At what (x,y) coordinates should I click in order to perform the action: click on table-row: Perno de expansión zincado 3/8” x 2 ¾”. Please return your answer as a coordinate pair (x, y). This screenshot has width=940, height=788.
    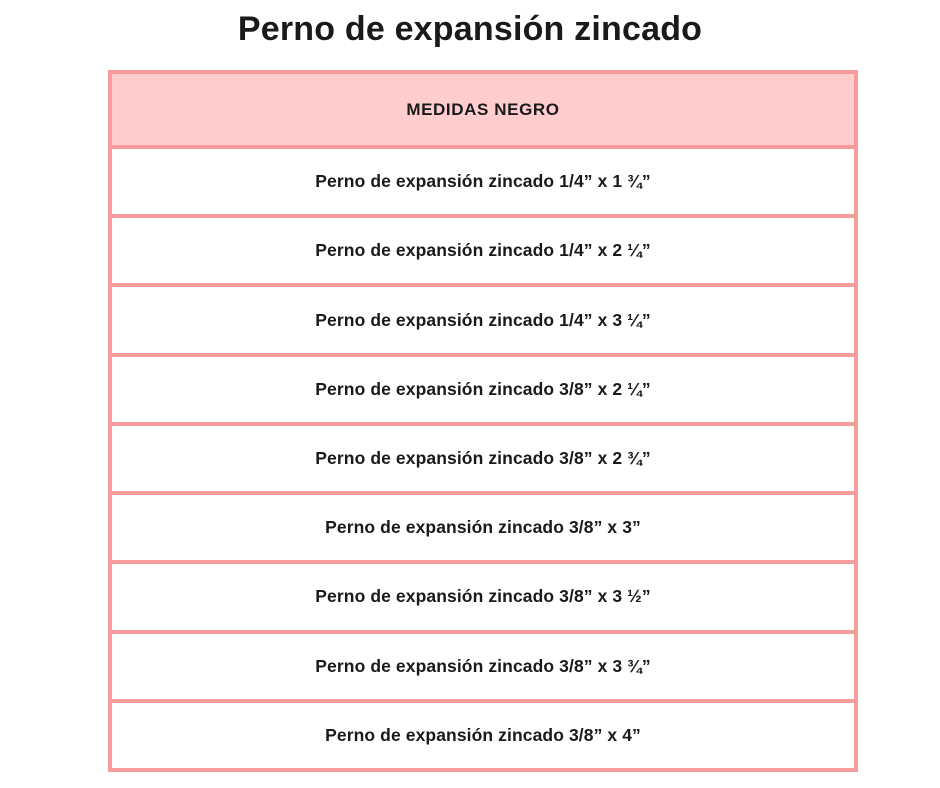
    Looking at the image, I should click on (483, 456).